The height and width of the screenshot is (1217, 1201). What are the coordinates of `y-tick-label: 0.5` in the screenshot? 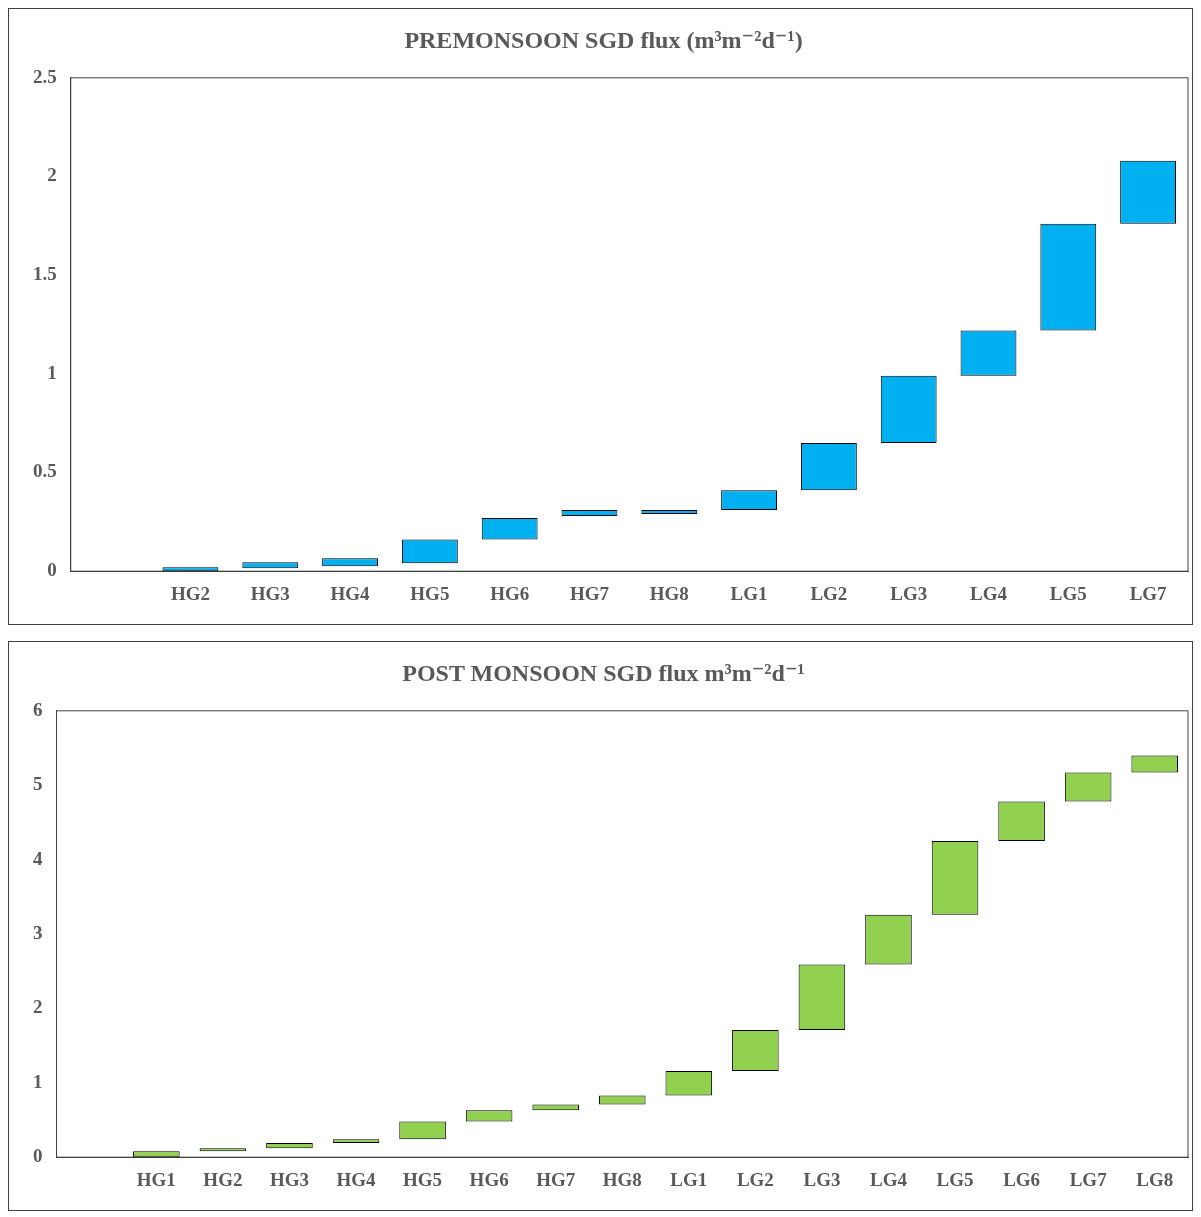 It's located at (45, 471).